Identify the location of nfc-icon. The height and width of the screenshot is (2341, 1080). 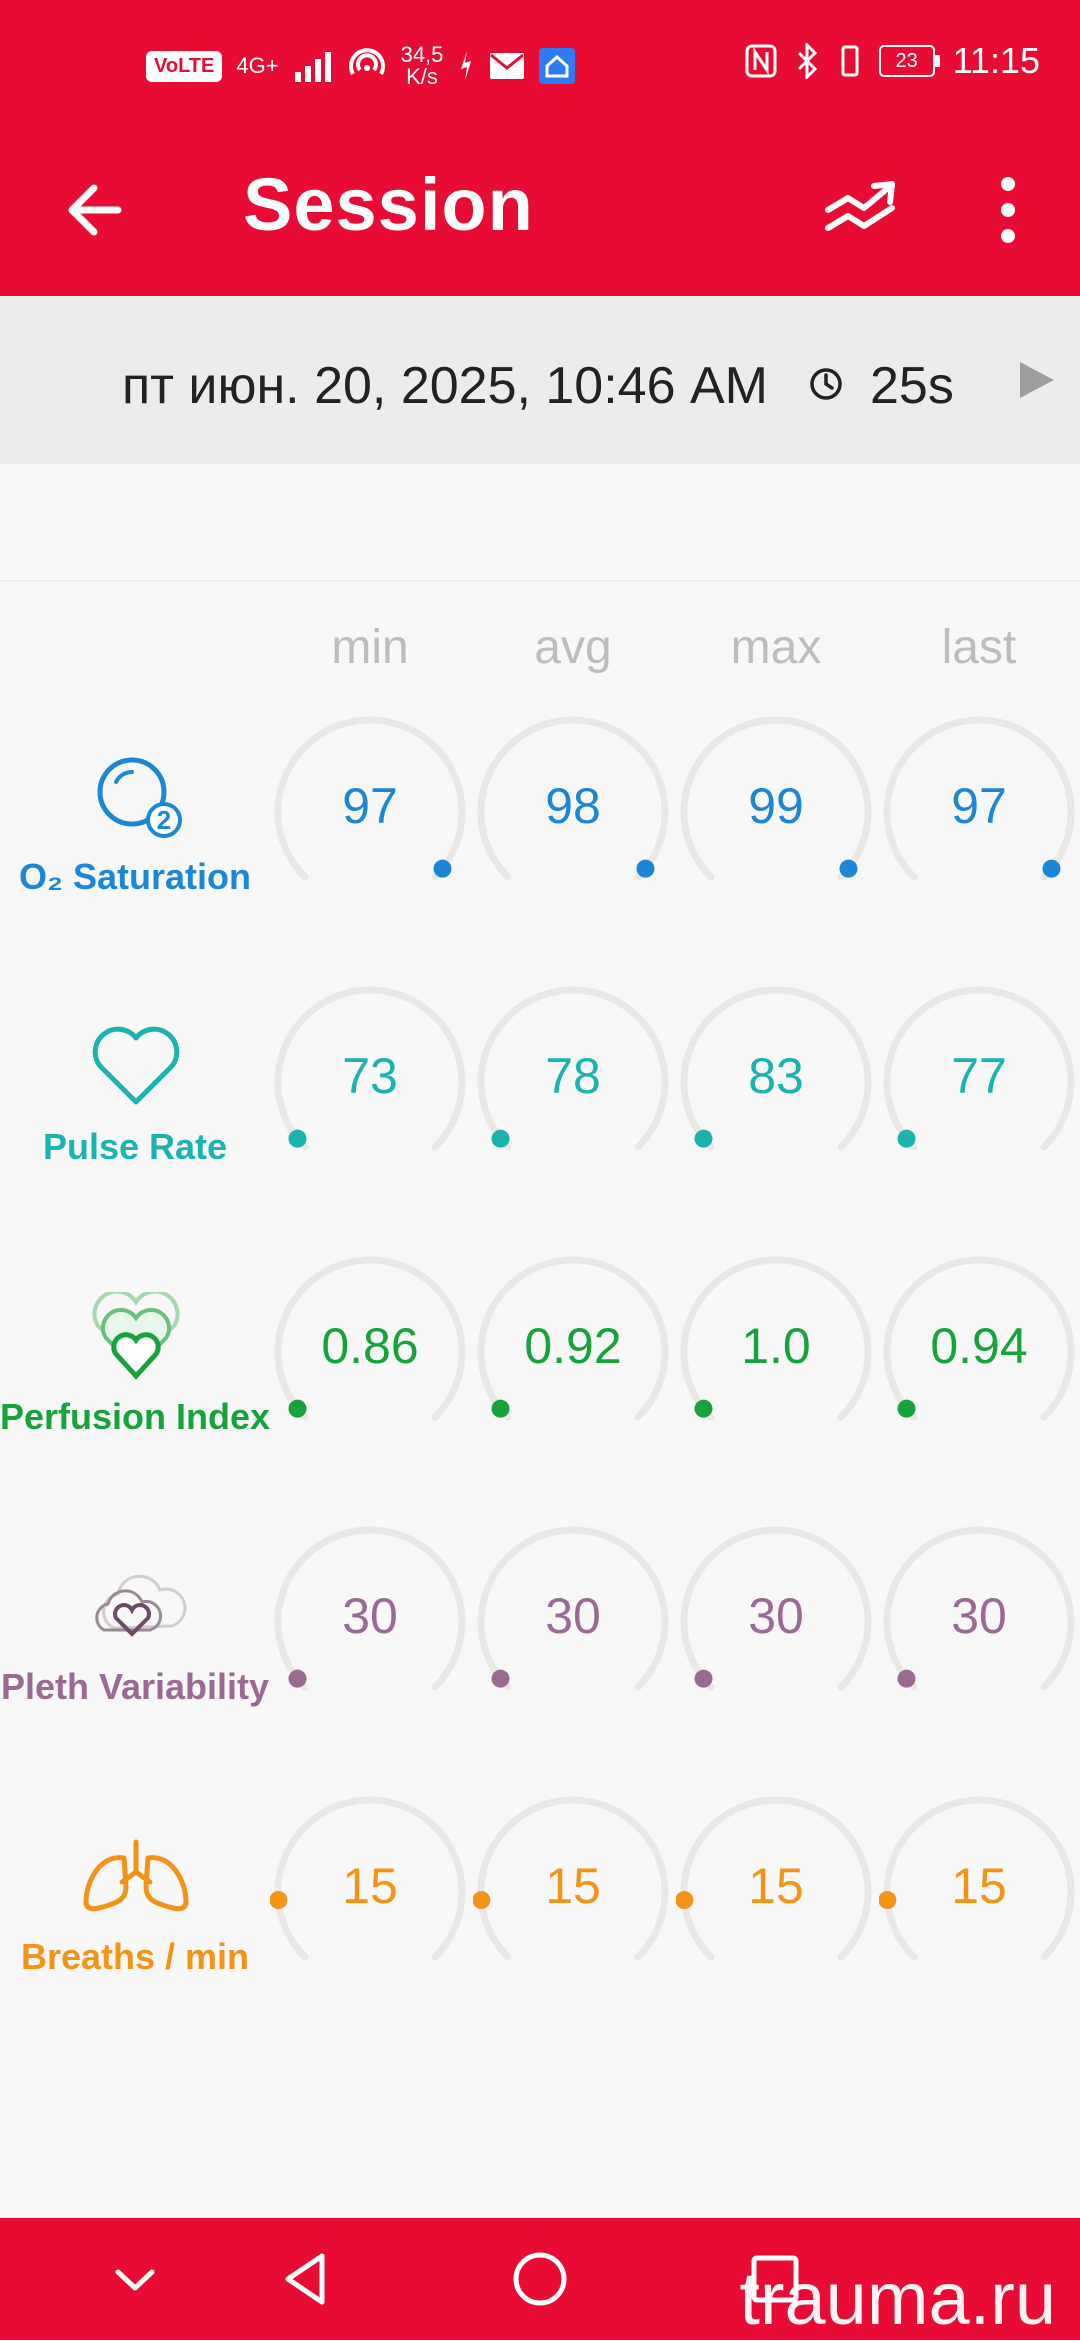
(761, 61).